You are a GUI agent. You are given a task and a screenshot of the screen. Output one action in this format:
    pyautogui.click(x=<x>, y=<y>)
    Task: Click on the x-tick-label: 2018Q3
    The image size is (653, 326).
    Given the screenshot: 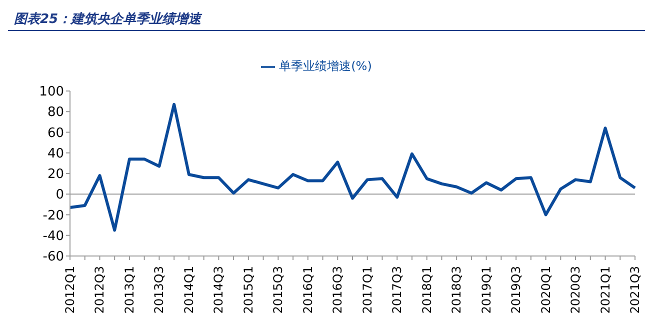 What is the action you would take?
    pyautogui.click(x=457, y=290)
    